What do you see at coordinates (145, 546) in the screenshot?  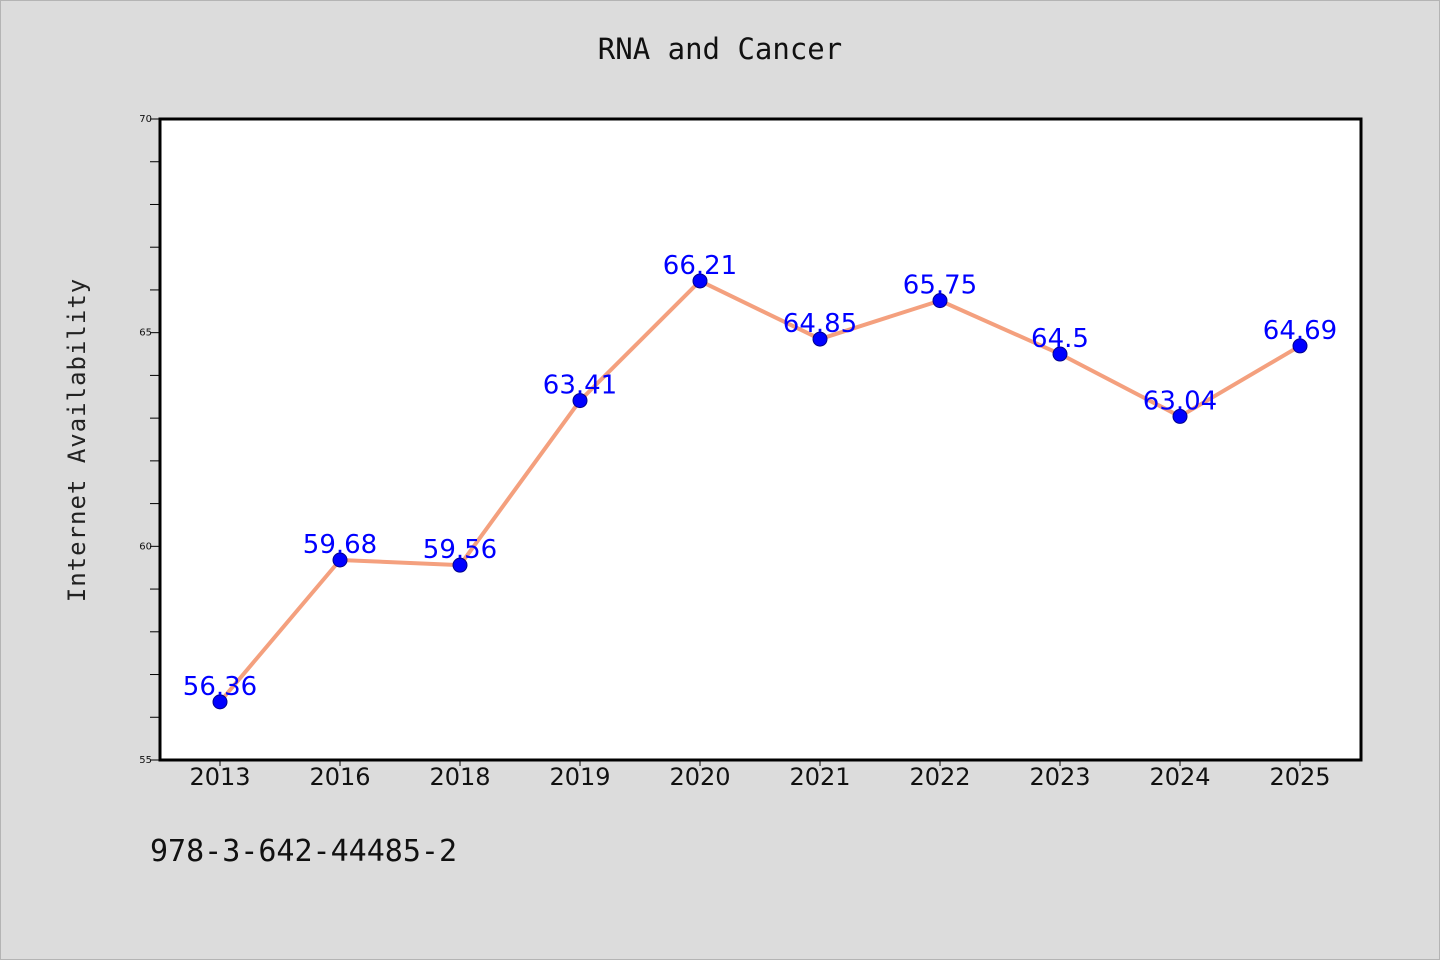 I see `y-tick-label: 60` at bounding box center [145, 546].